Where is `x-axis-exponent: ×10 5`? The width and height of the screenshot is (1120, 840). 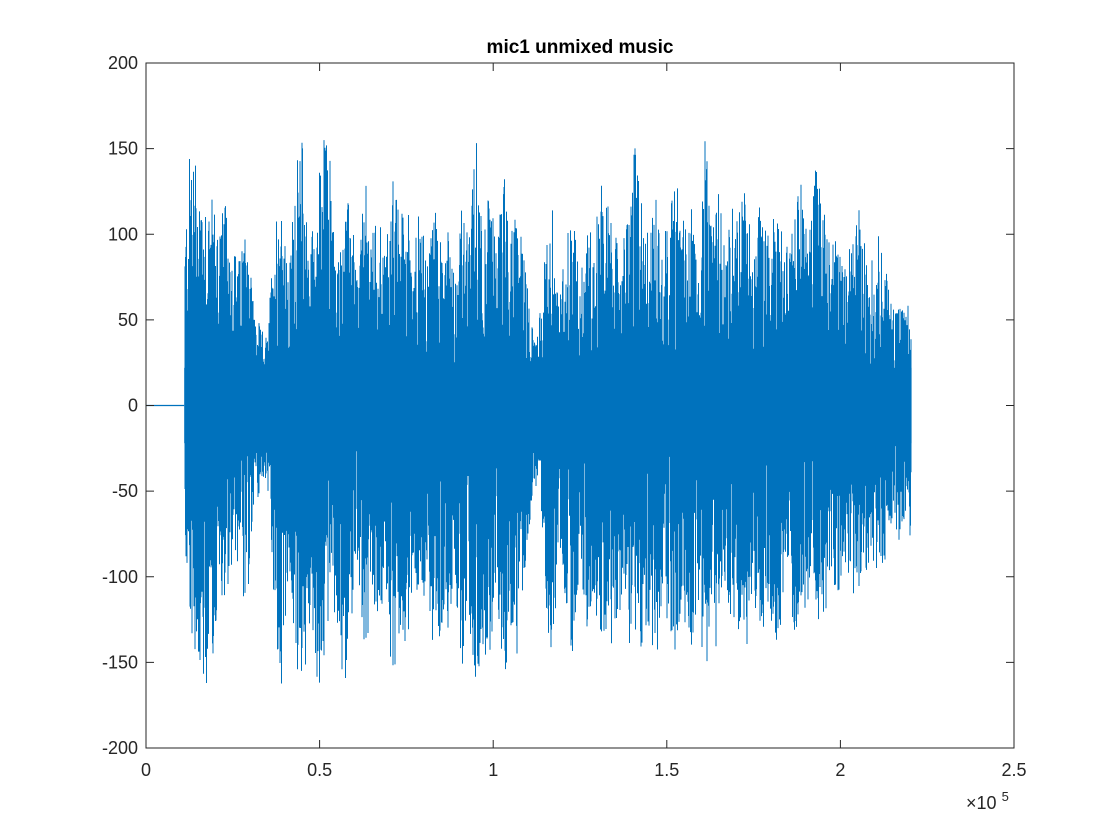
x-axis-exponent: ×10 5 is located at coordinates (987, 801).